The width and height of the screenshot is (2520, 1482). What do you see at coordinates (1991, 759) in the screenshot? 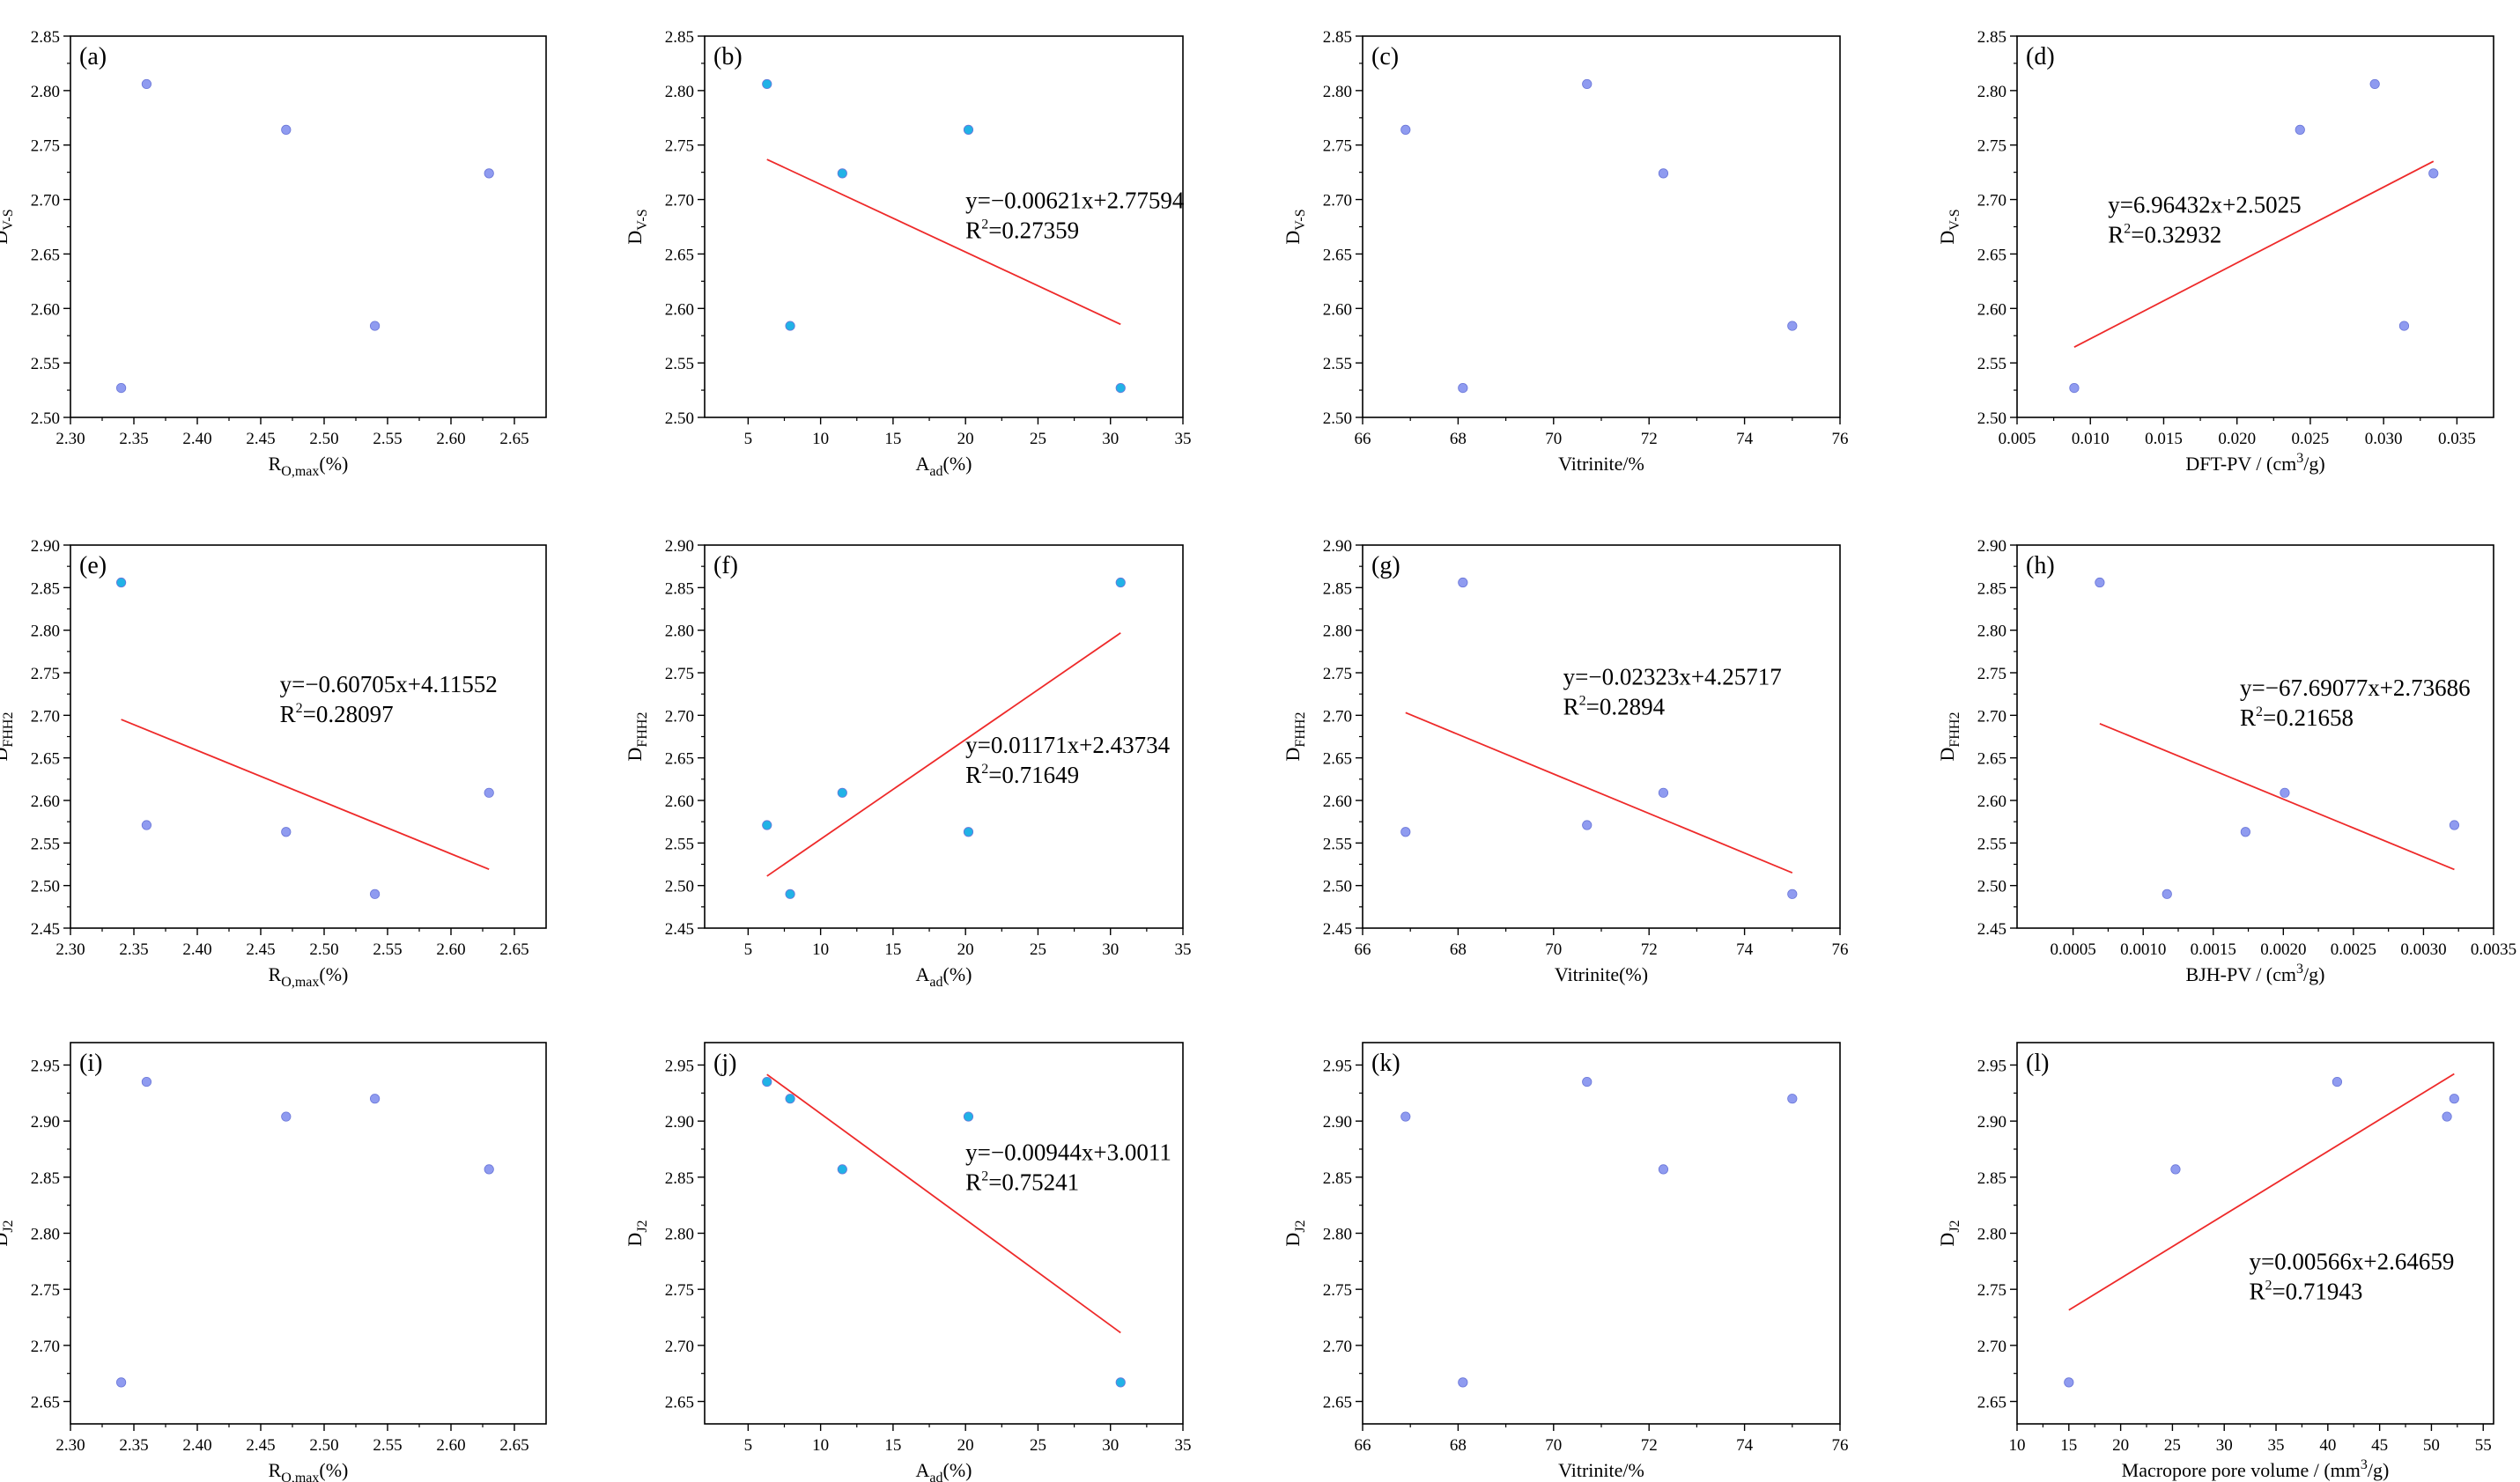
I see `chart-h-ytick-label: 2.65` at bounding box center [1991, 759].